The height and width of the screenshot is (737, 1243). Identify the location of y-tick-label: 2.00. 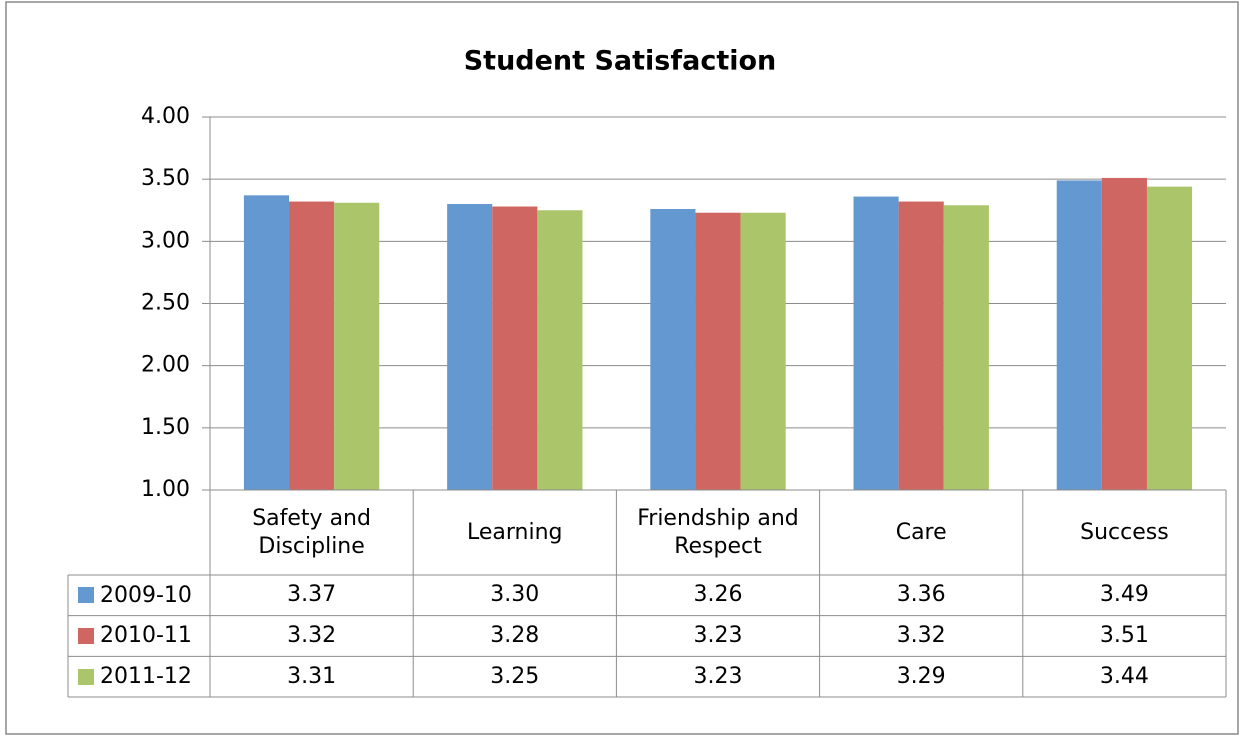
(165, 365).